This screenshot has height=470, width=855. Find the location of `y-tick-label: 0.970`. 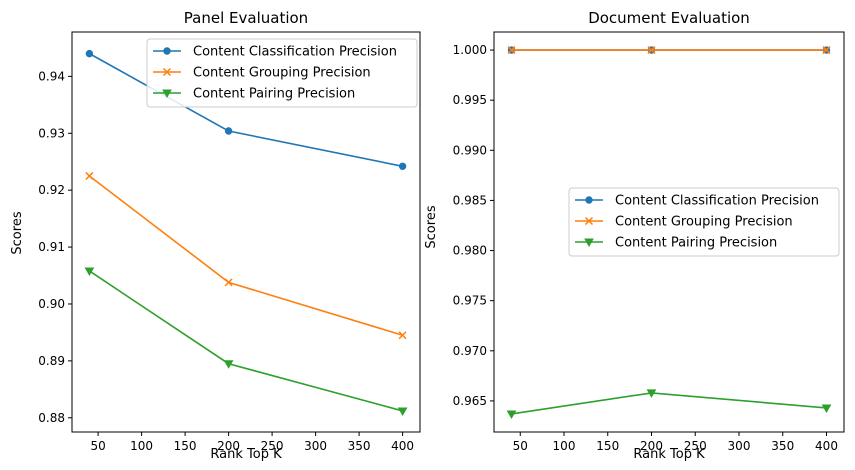

y-tick-label: 0.970 is located at coordinates (470, 351).